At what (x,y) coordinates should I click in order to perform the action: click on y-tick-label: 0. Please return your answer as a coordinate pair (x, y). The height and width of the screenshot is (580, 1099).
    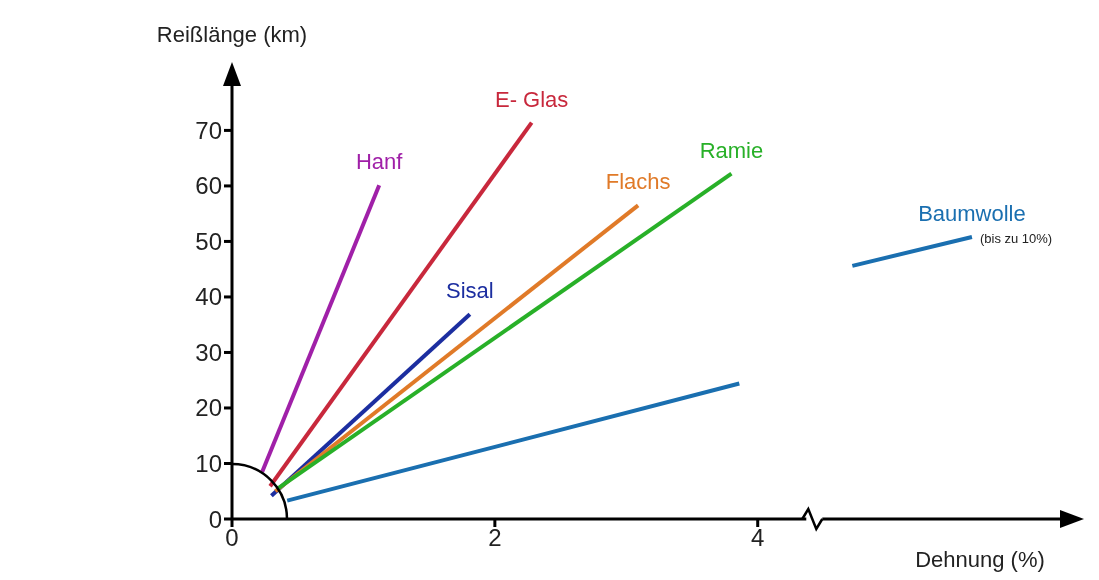
    Looking at the image, I should click on (215, 519).